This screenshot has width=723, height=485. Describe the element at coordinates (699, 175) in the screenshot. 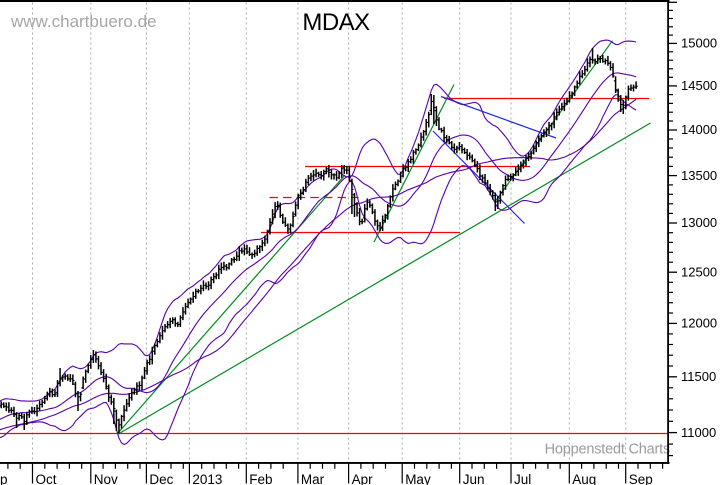

I see `svg-text: 13500` at that location.